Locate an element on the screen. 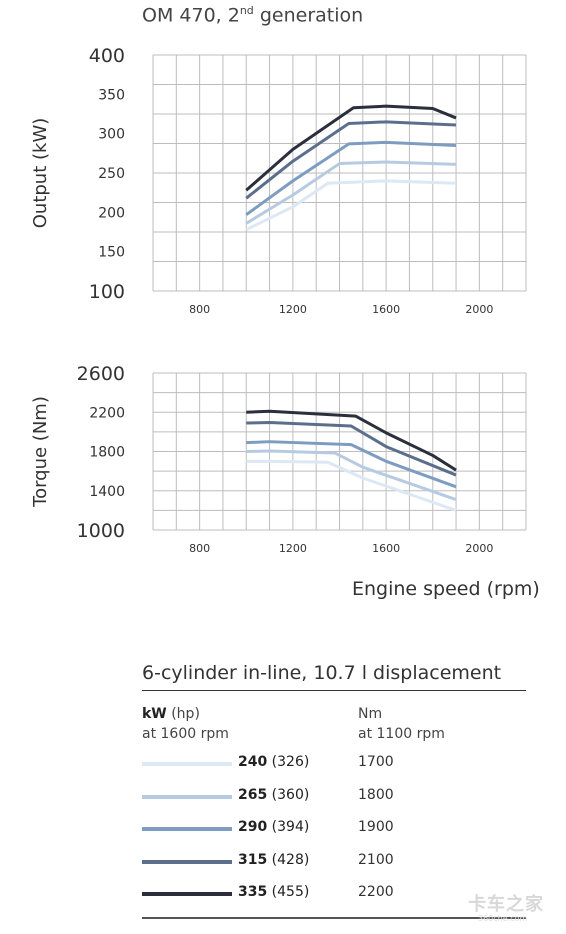  nm-value: 2200 is located at coordinates (376, 892).